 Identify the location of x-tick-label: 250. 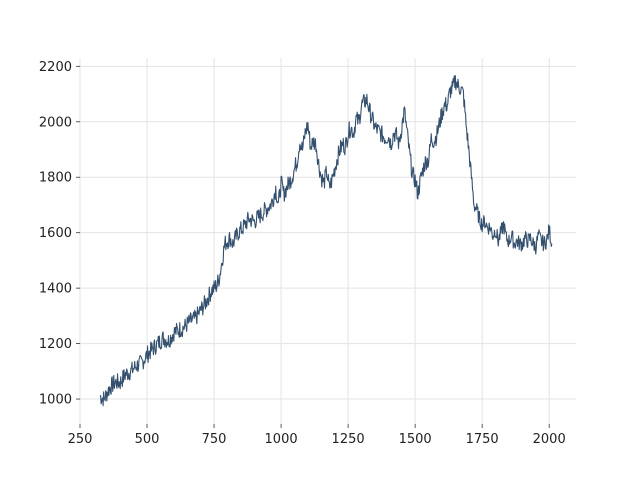
(80, 439).